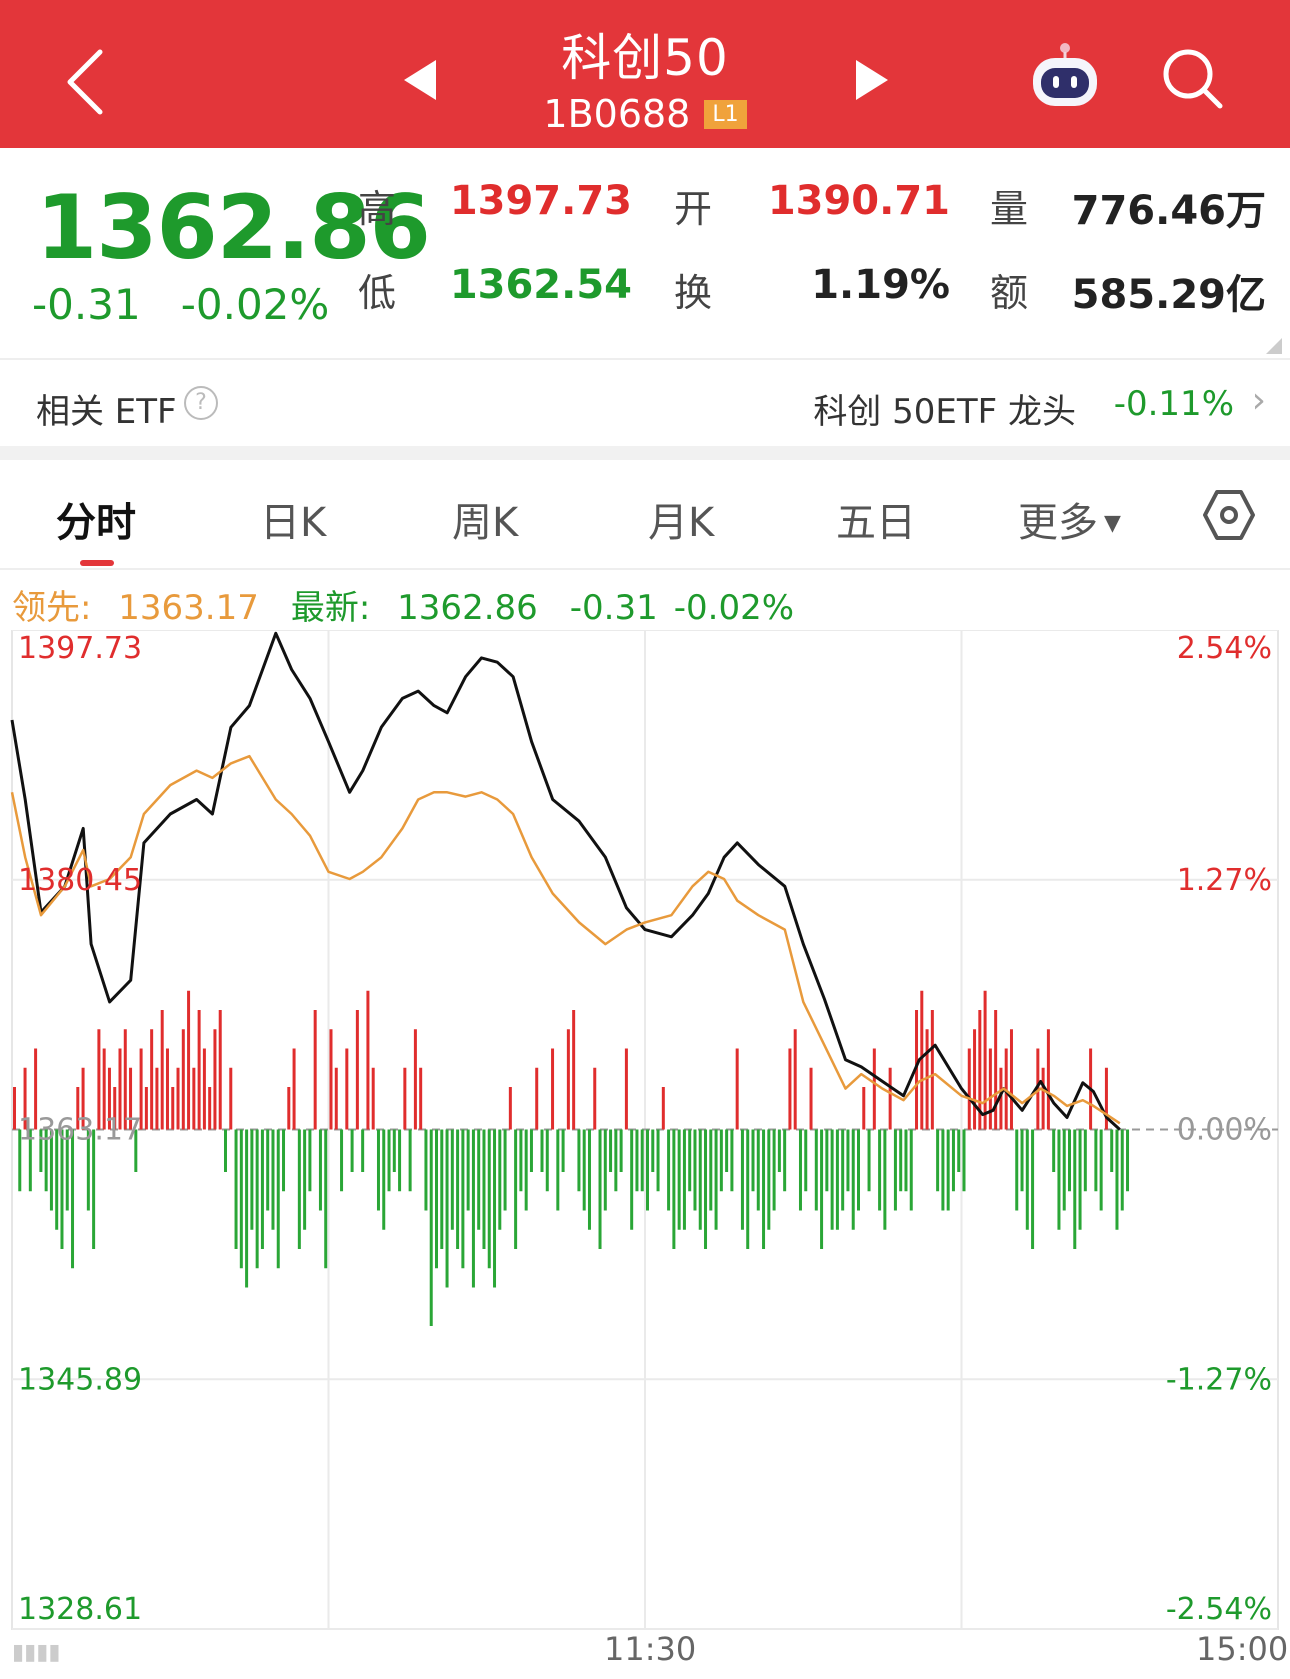 The height and width of the screenshot is (1679, 1290). Describe the element at coordinates (734, 608) in the screenshot. I see `info-change-pct: -0.02%` at that location.